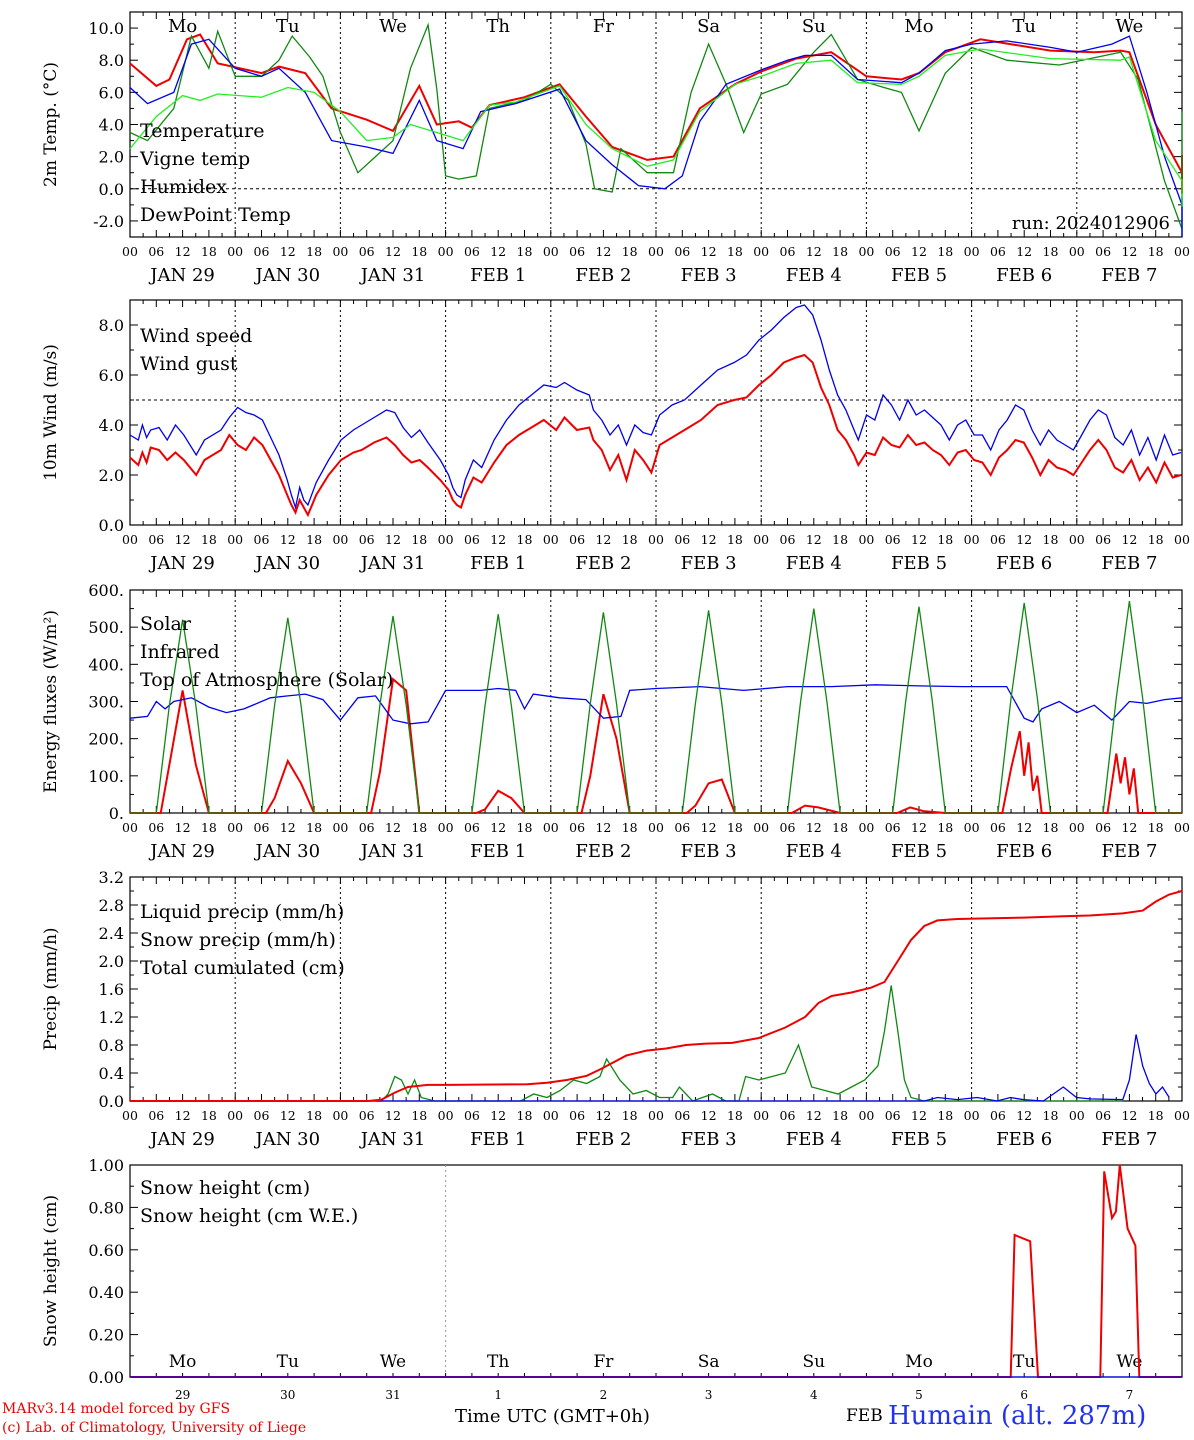  I want to click on y-tick-label: 0.40, so click(106, 1292).